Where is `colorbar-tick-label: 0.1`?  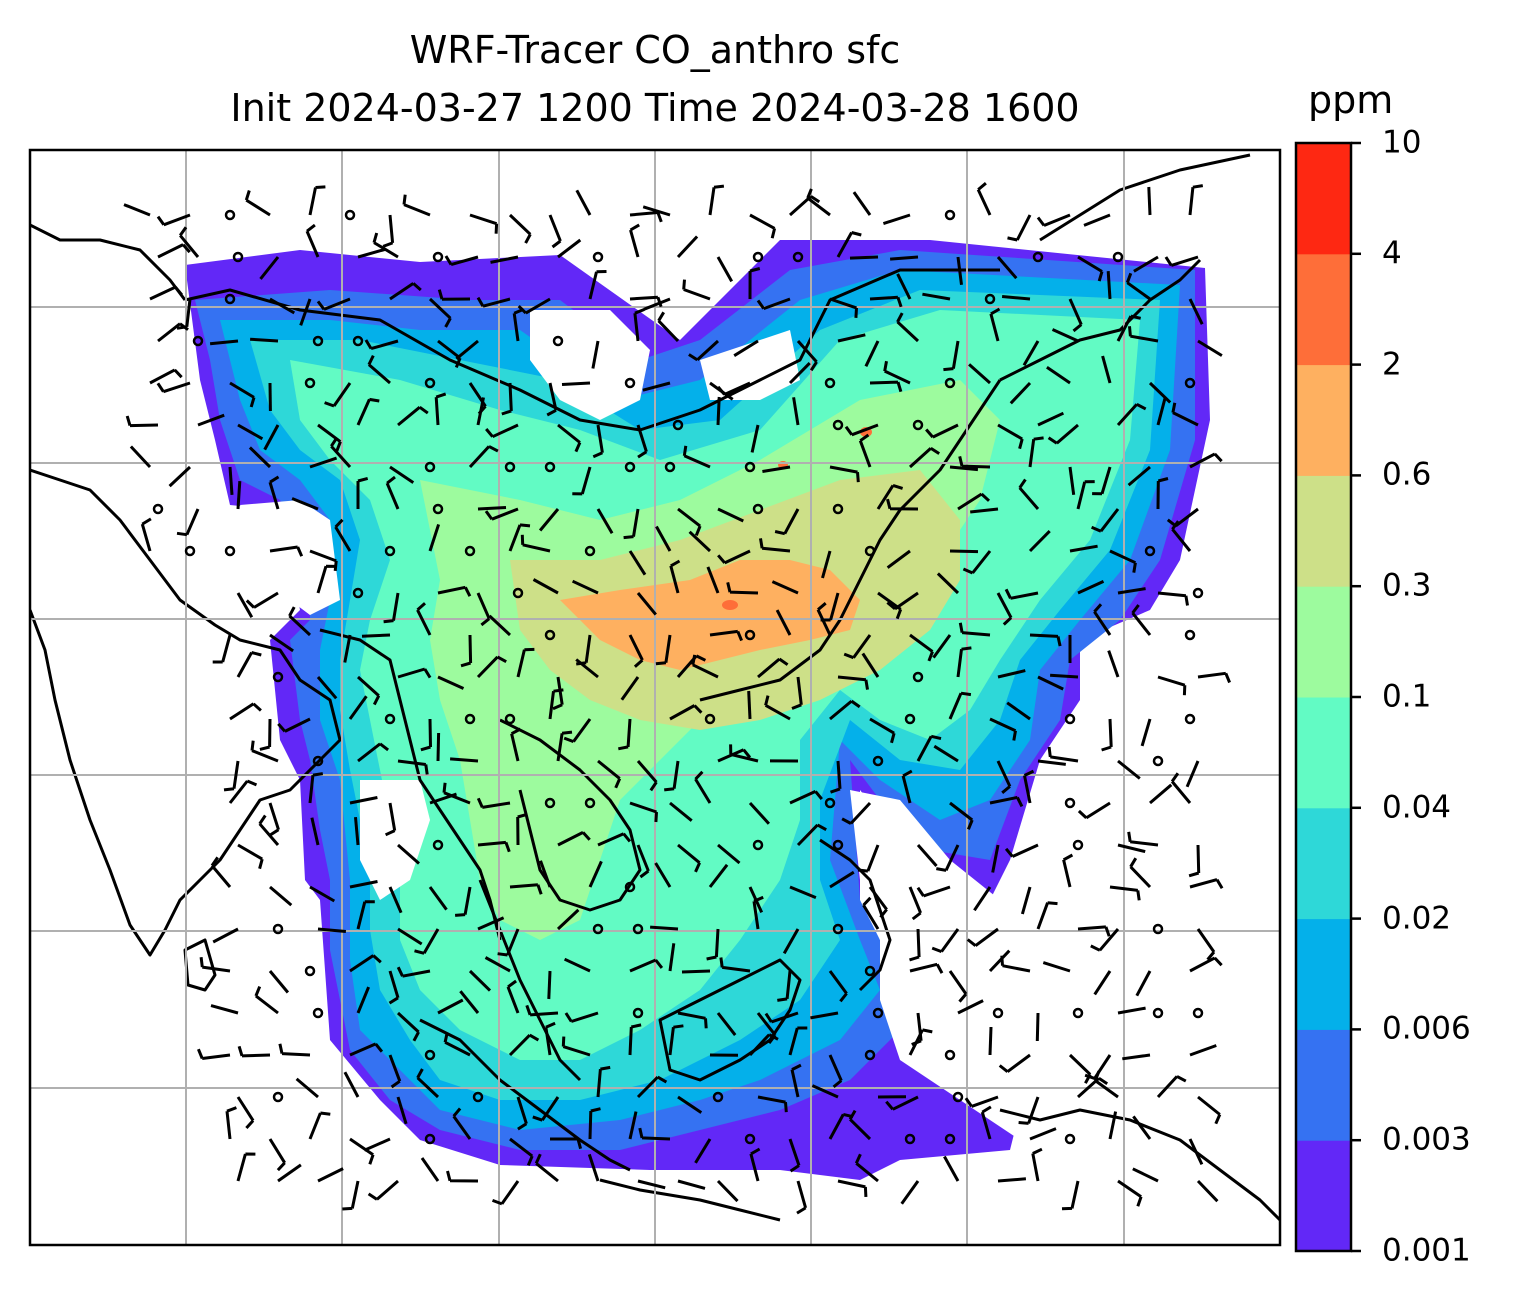 colorbar-tick-label: 0.1 is located at coordinates (1407, 696).